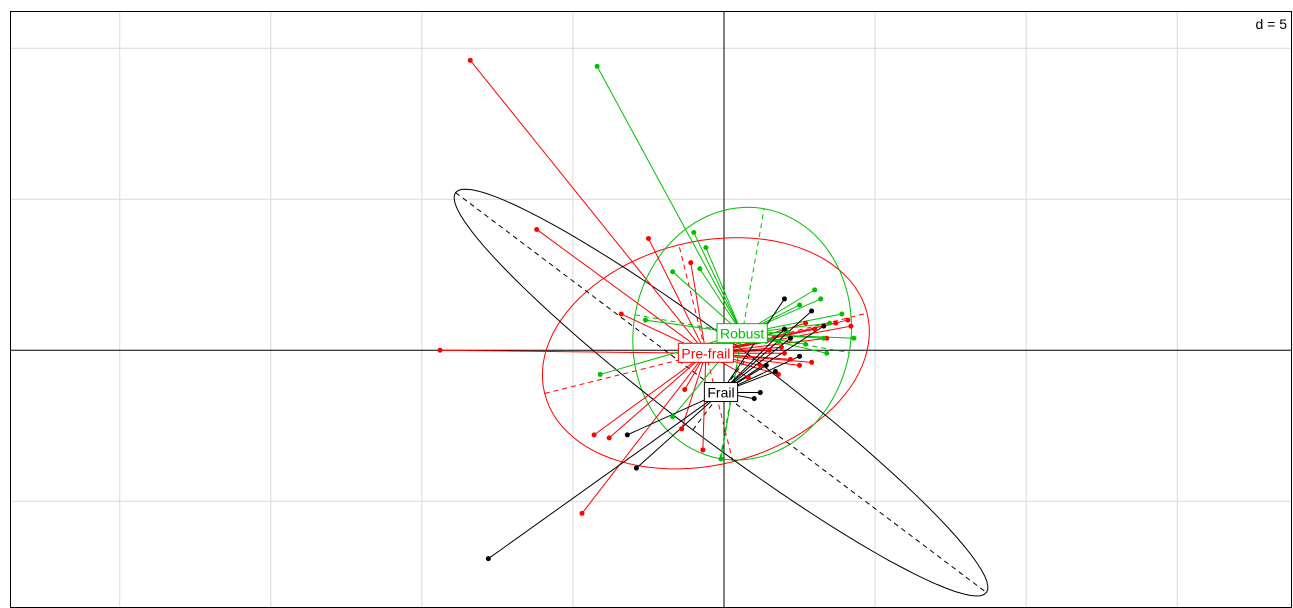 This screenshot has height=608, width=1293. I want to click on label-text-robust: Robust, so click(742, 334).